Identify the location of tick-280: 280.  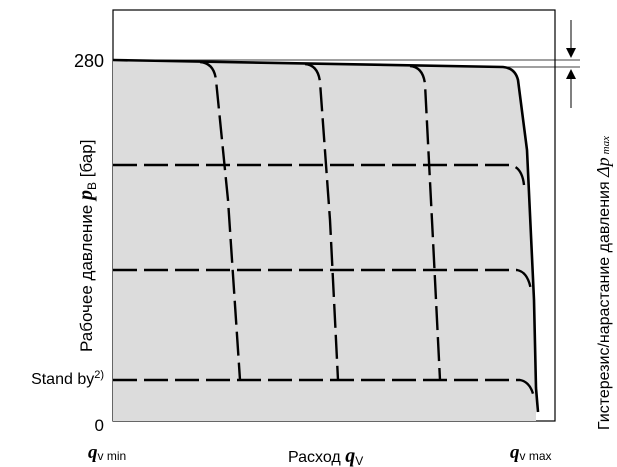
(89, 61).